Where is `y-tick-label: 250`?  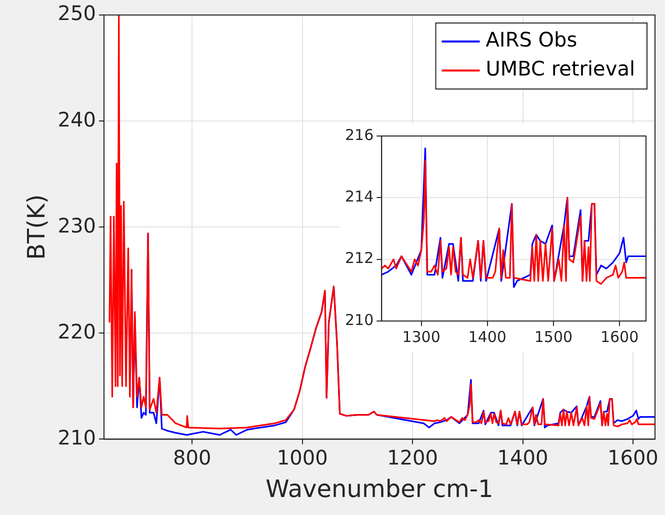 y-tick-label: 250 is located at coordinates (77, 13).